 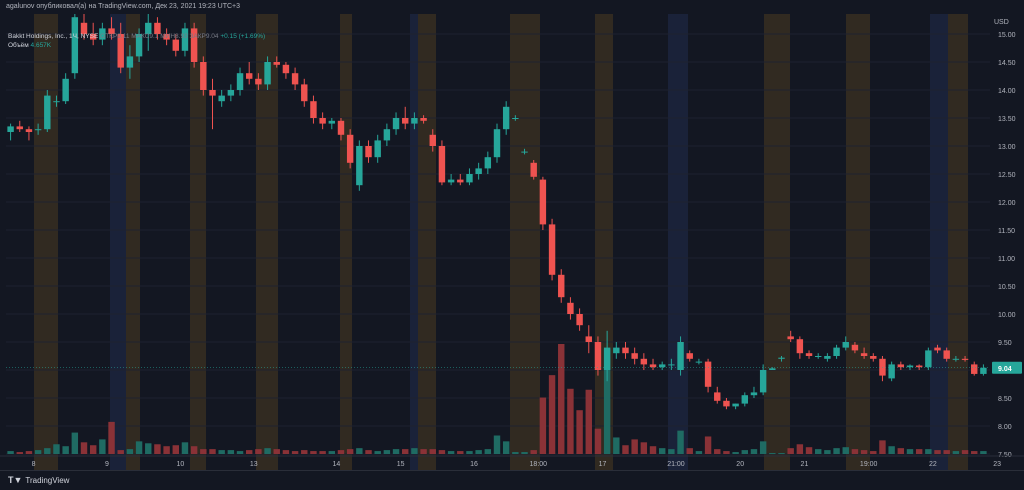 I want to click on volume-label: Объём, so click(x=18, y=45).